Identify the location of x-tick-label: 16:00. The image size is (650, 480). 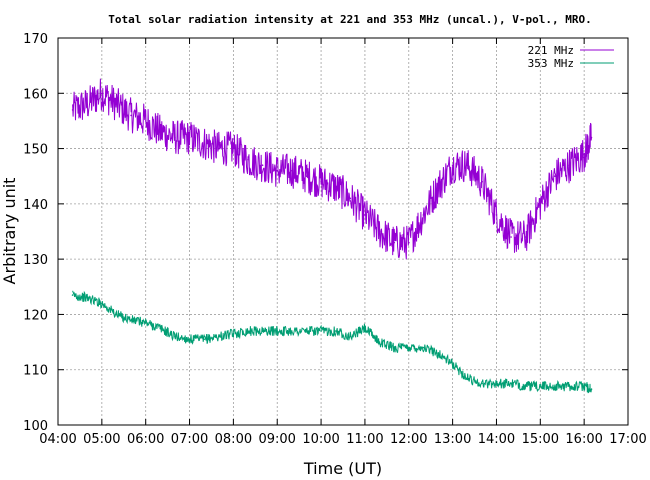
(583, 439).